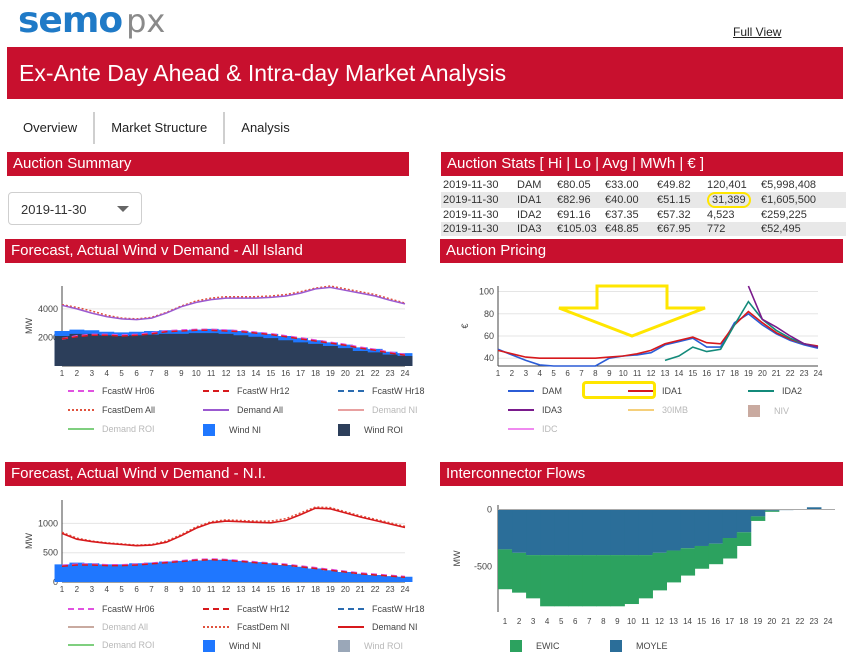 The width and height of the screenshot is (850, 661). I want to click on legend-interconnector: EWIC MOYLE, so click(645, 650).